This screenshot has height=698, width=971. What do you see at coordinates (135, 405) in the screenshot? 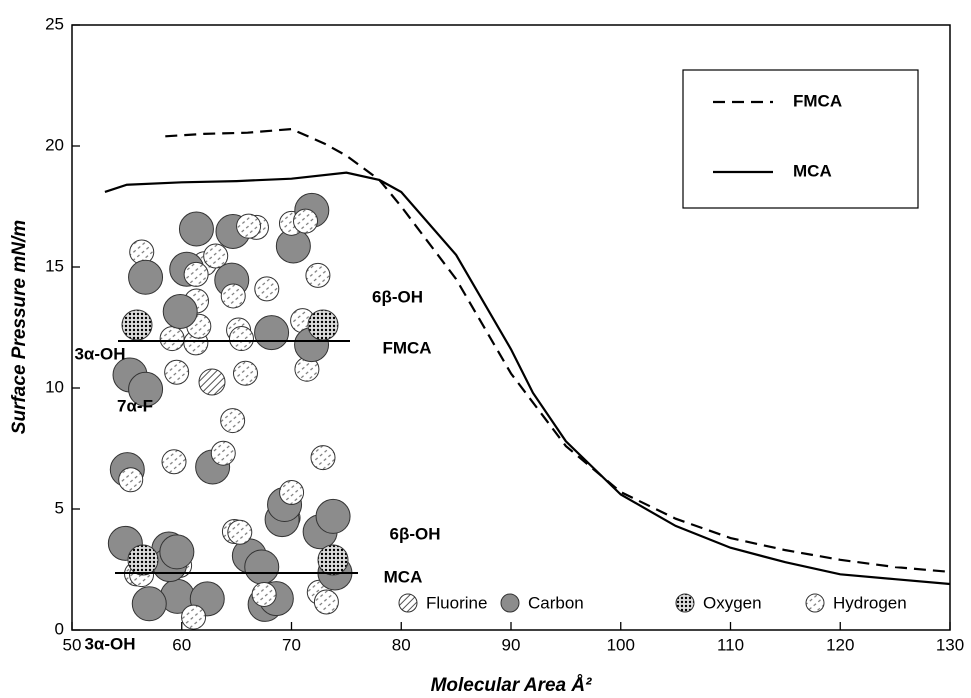
I see `annotation: 7α-F` at bounding box center [135, 405].